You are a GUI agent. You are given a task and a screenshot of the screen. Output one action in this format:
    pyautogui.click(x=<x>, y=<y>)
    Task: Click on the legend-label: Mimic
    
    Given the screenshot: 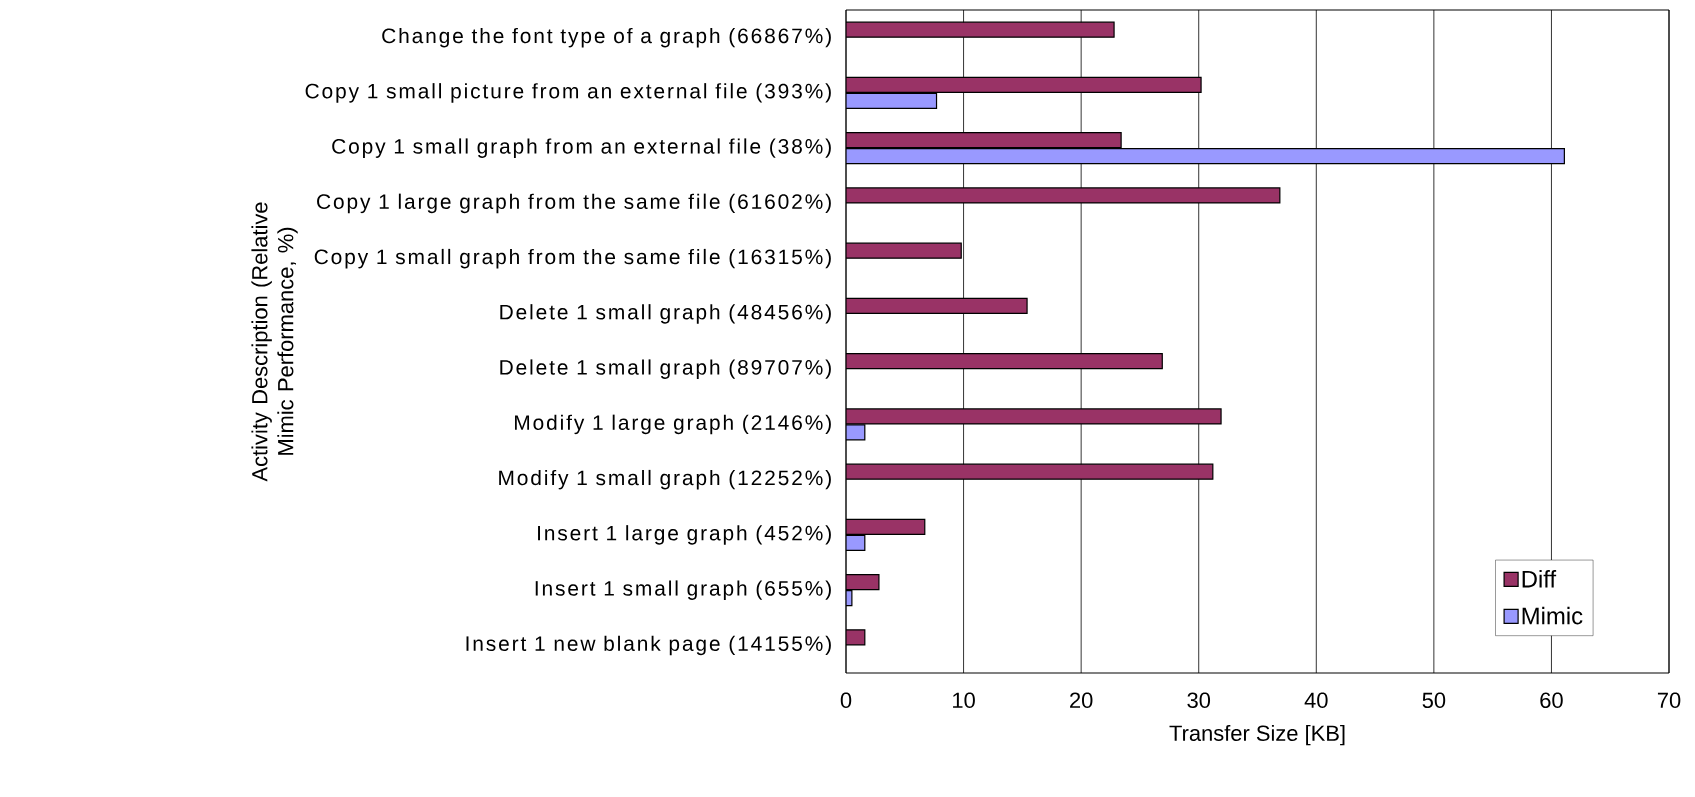 What is the action you would take?
    pyautogui.click(x=1552, y=615)
    